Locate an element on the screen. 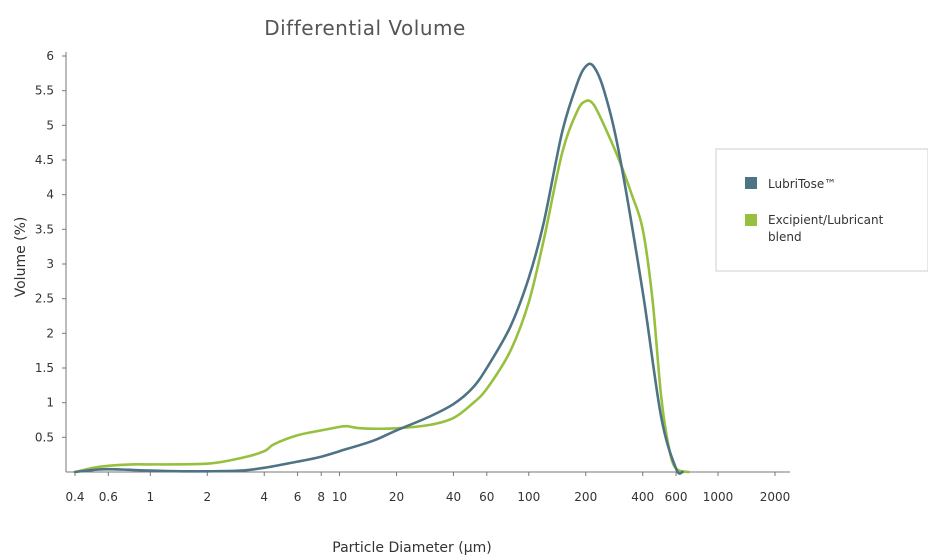 This screenshot has width=928, height=559. y-tick-label: 0.5 is located at coordinates (44, 437).